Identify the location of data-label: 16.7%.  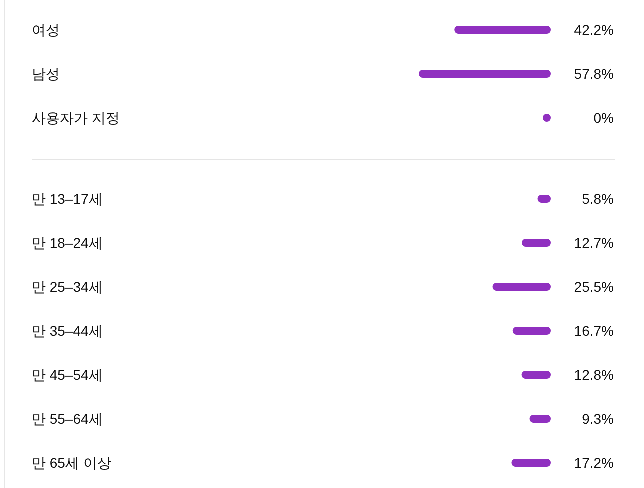
(594, 331).